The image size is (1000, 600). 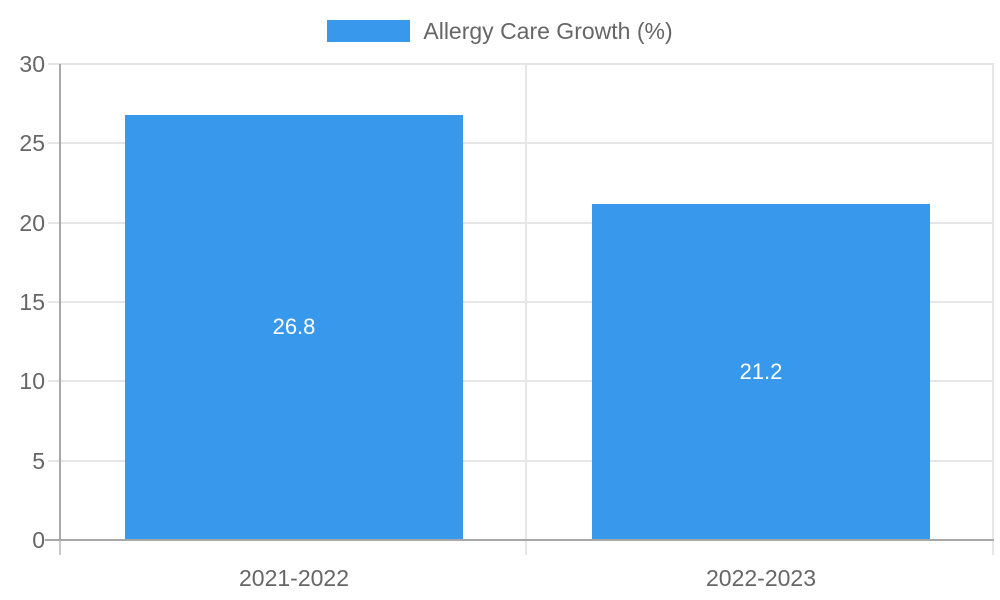 I want to click on bar-value-label: 26.8, so click(x=294, y=326).